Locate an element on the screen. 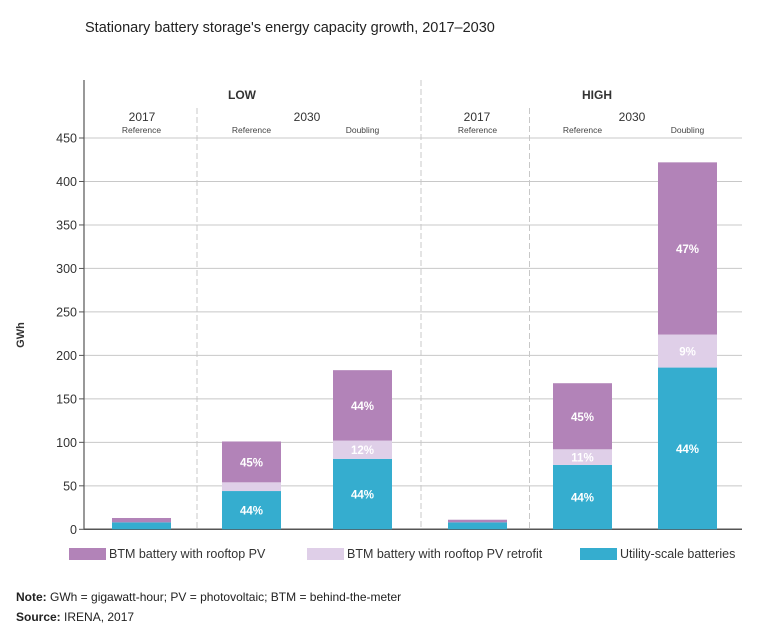 Image resolution: width=773 pixels, height=637 pixels. group-label: HIGH is located at coordinates (597, 95).